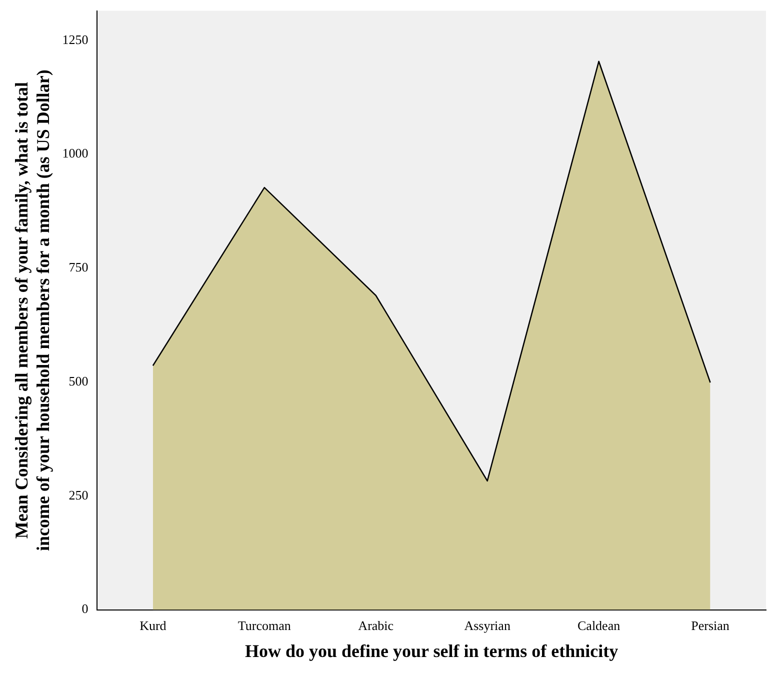 Image resolution: width=768 pixels, height=675 pixels. I want to click on y-tick-label: 1000, so click(75, 153).